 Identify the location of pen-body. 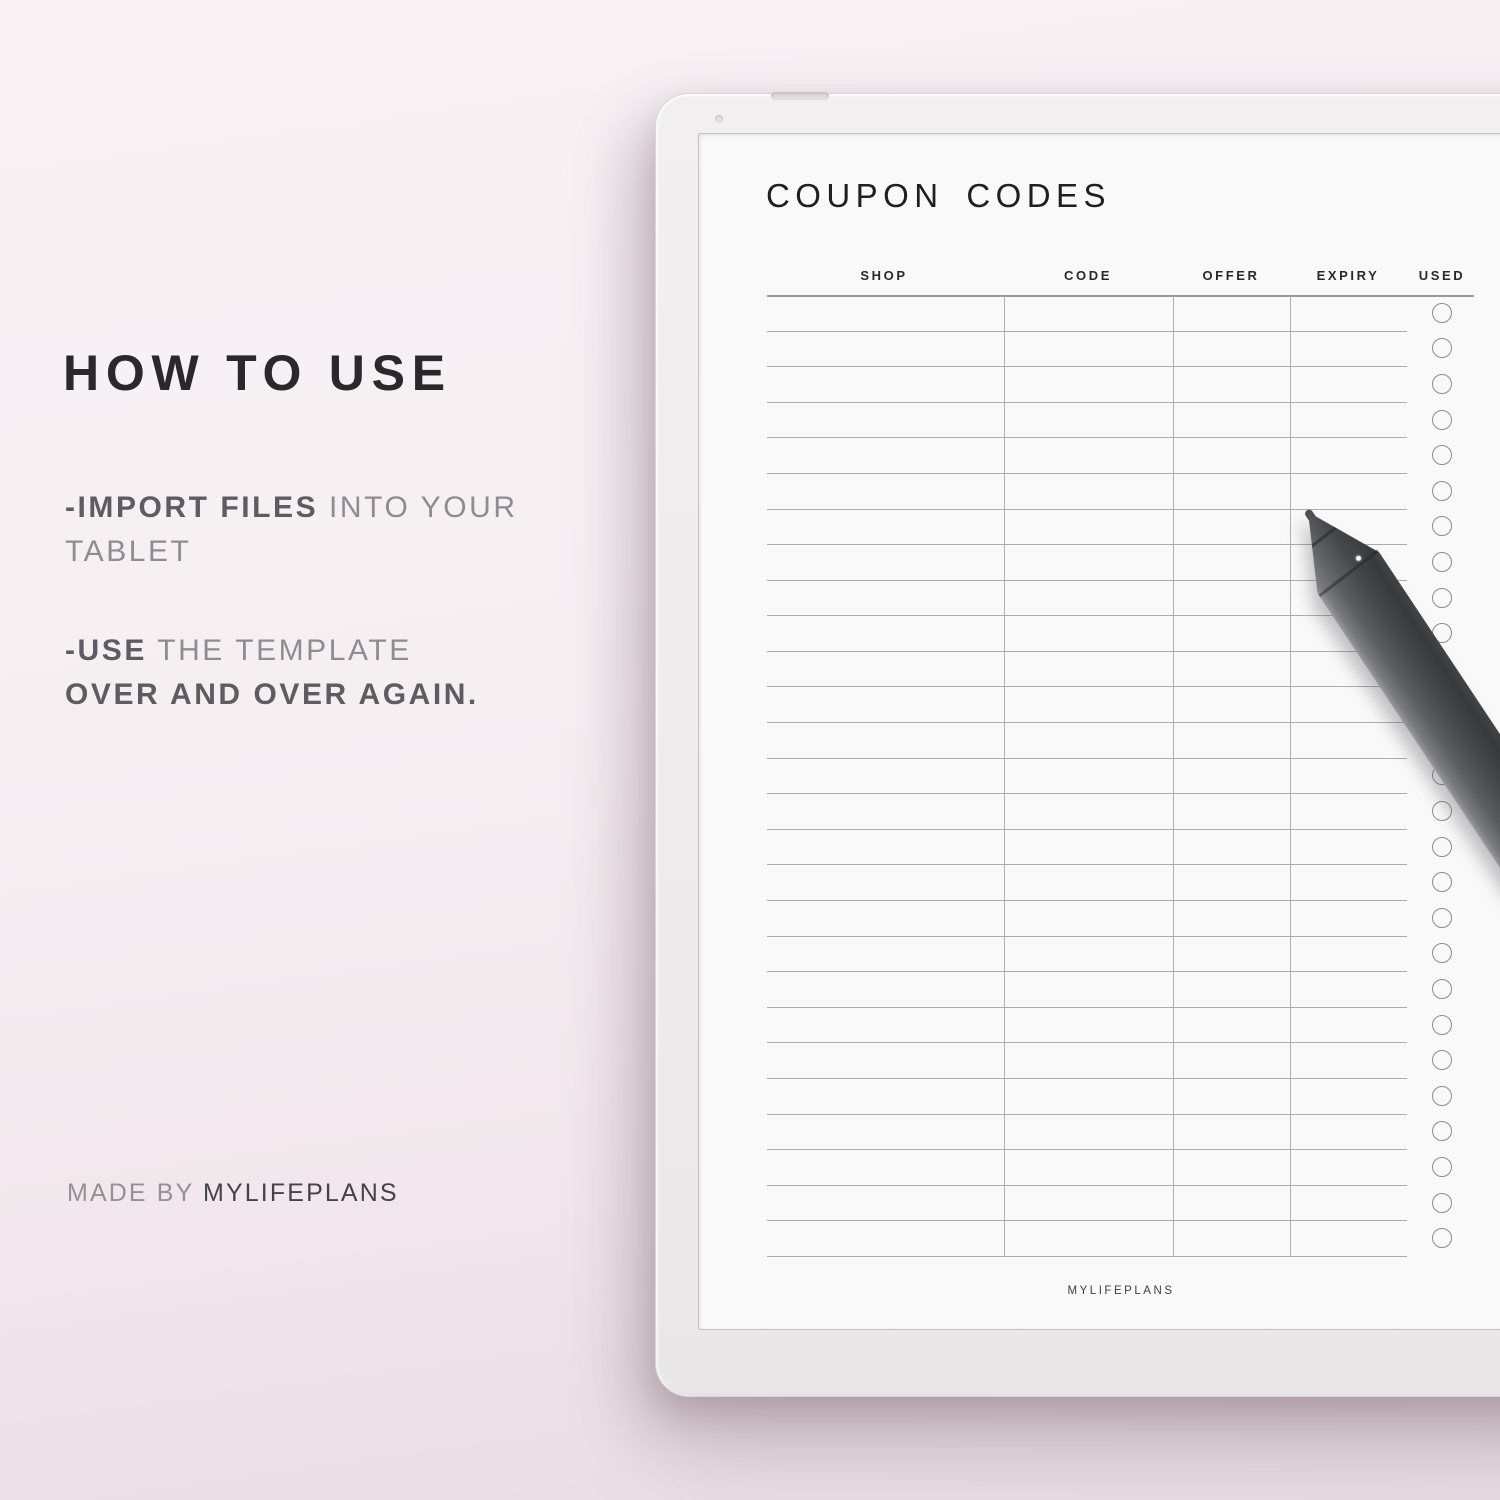
(1408, 939).